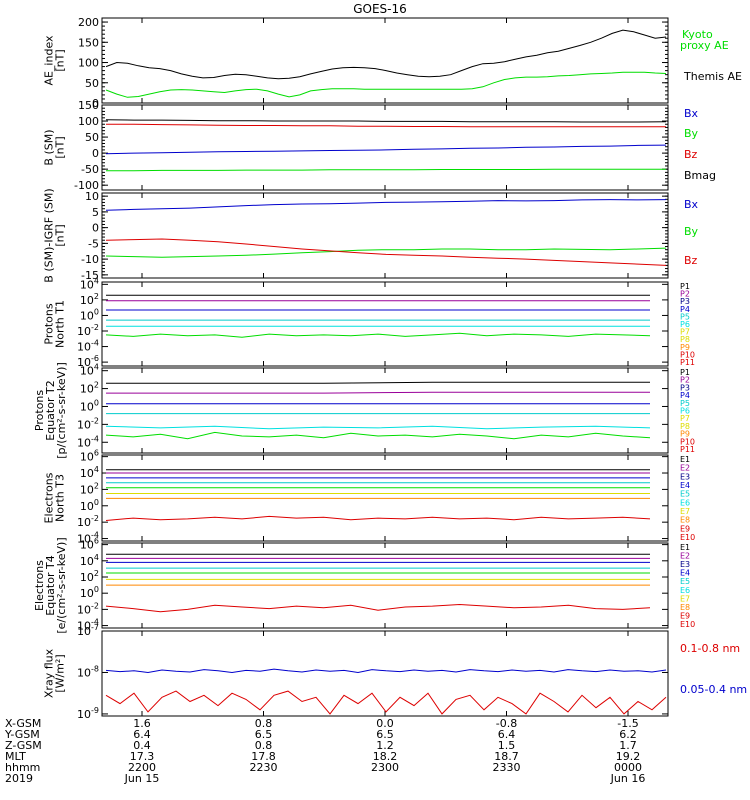 The width and height of the screenshot is (750, 800). Describe the element at coordinates (263, 756) in the screenshot. I see `x-row-value: 17.8` at that location.